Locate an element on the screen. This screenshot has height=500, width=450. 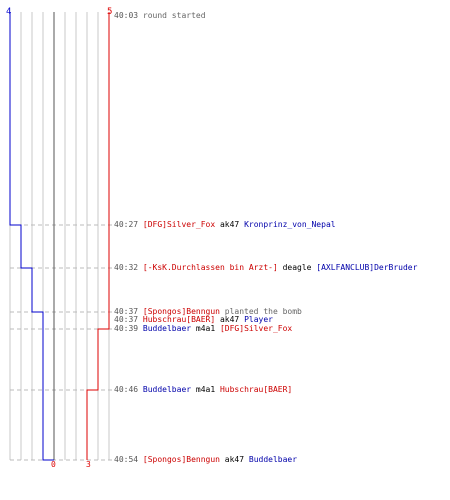
event-time: 40:03 is located at coordinates (128, 15).